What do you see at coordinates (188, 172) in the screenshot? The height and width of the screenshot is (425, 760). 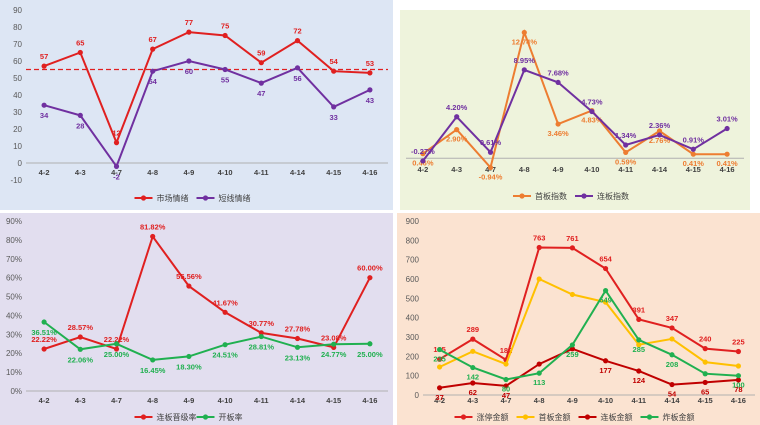 I see `x-tick-label: 4-9` at bounding box center [188, 172].